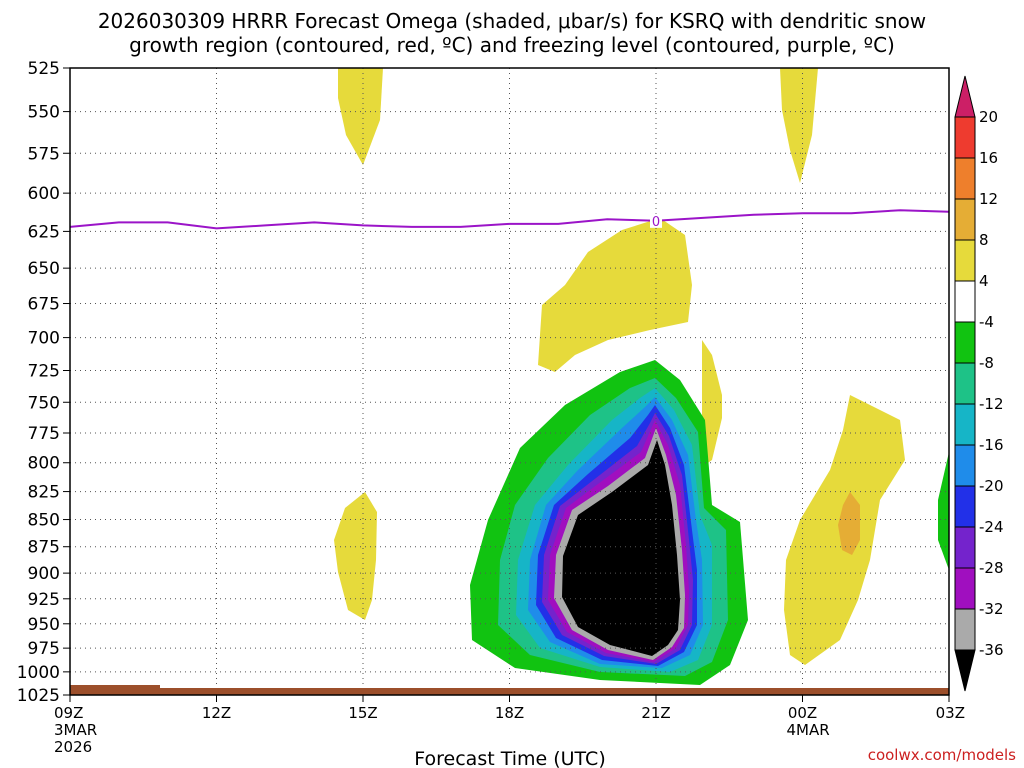 The width and height of the screenshot is (1024, 768). I want to click on colorbar-label: -8, so click(986, 363).